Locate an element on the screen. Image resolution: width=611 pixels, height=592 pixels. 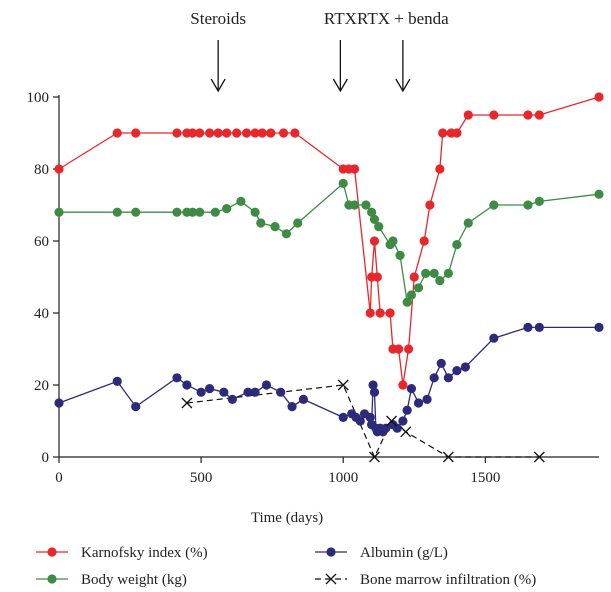
legend-item-bone-marrow-infiltration: Bone marrow infiltration (%) is located at coordinates (425, 580).